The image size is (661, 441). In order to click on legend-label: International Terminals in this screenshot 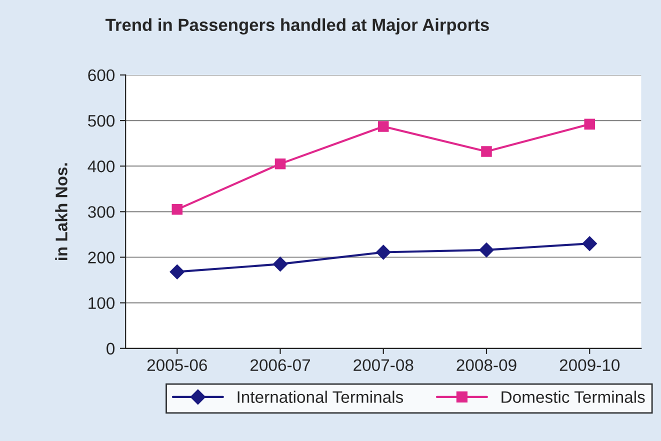, I will do `click(321, 396)`.